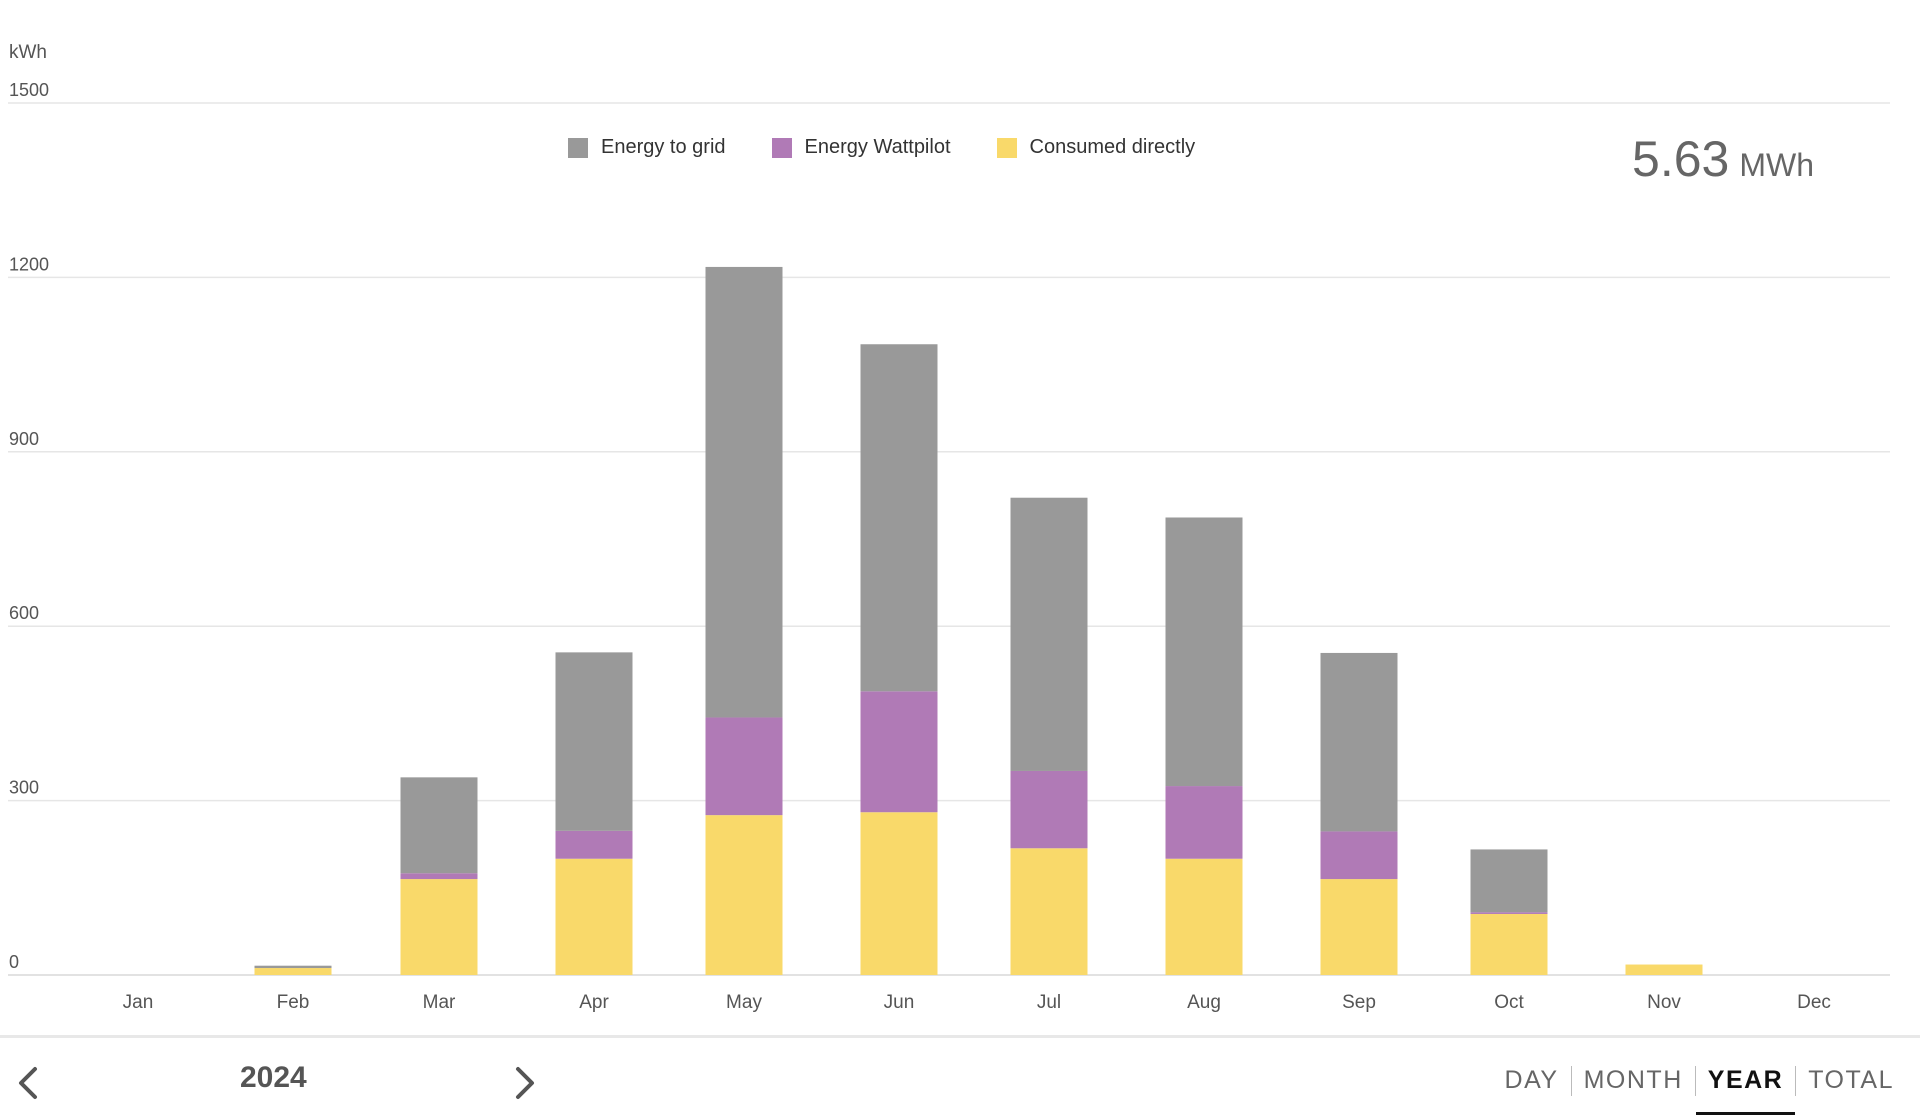 Image resolution: width=1920 pixels, height=1117 pixels. Describe the element at coordinates (1531, 1080) in the screenshot. I see `tab-day: DAY` at that location.